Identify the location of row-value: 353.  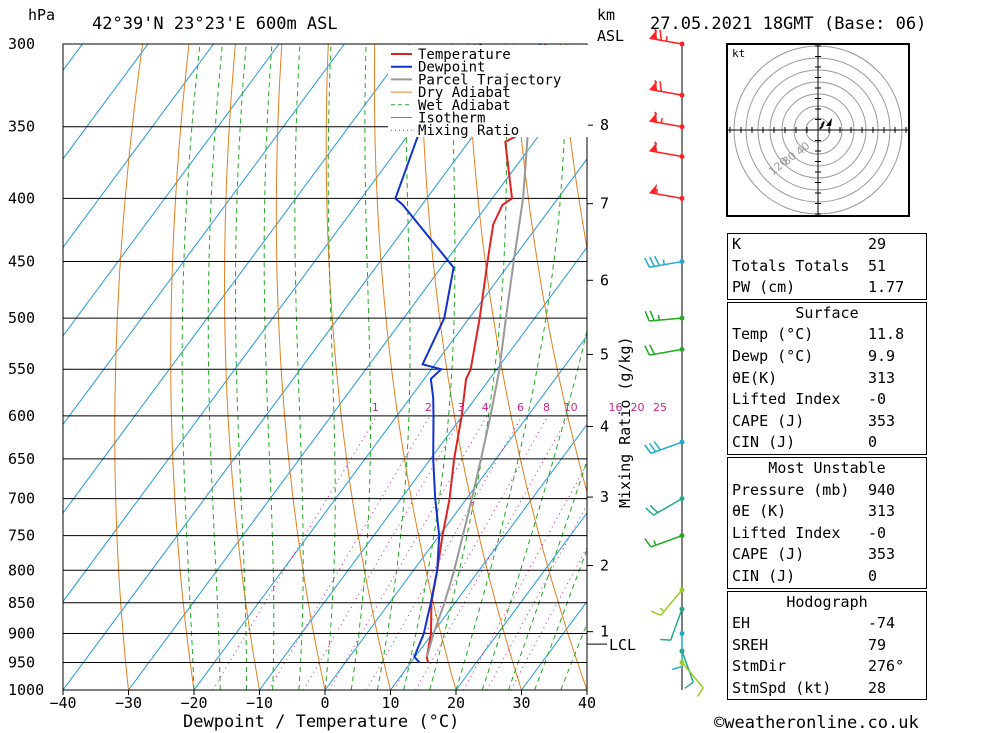
(882, 420).